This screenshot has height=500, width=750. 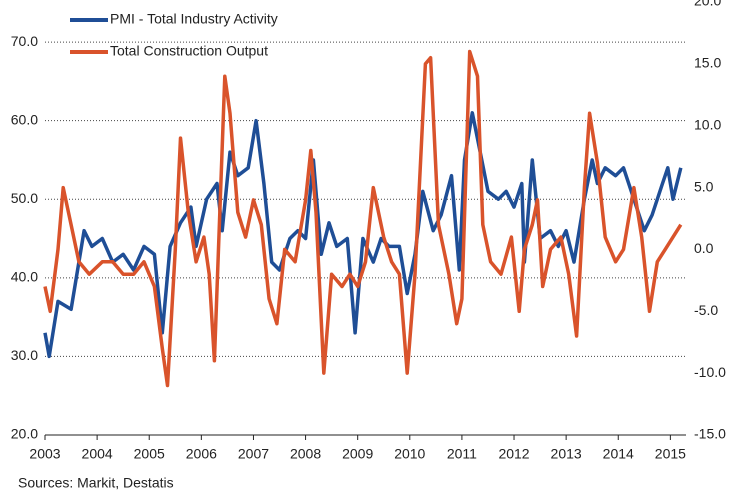 What do you see at coordinates (96, 483) in the screenshot?
I see `source-note: Sources: Markit, Destatis` at bounding box center [96, 483].